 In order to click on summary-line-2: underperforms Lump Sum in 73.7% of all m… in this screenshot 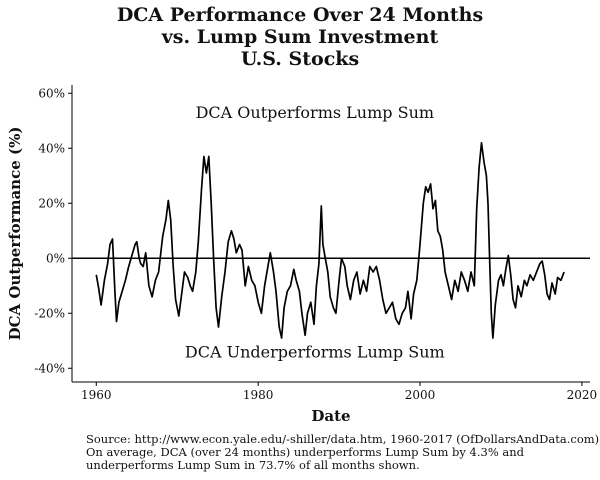, I will do `click(253, 465)`.